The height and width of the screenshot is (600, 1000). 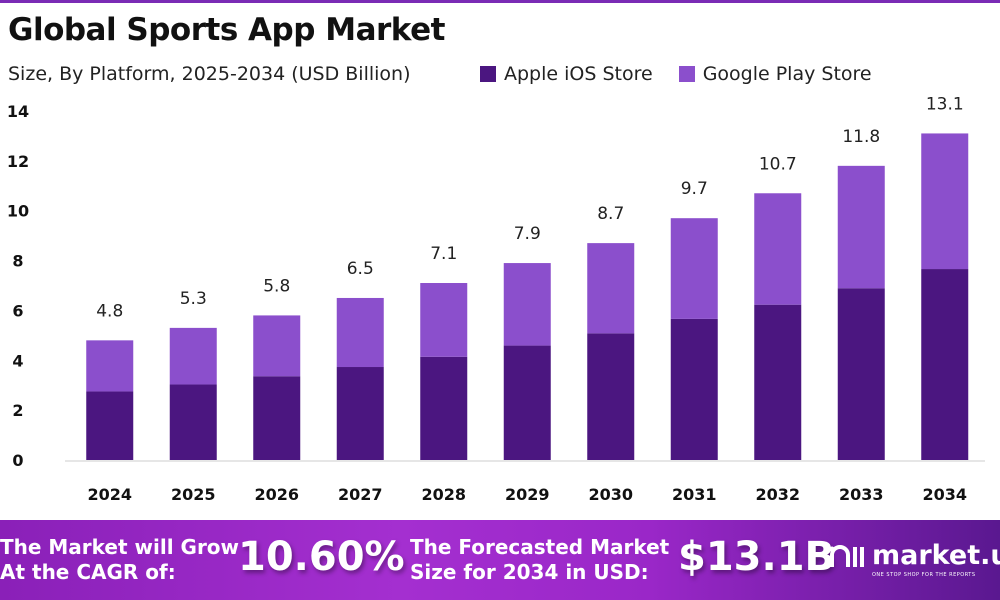 What do you see at coordinates (527, 494) in the screenshot?
I see `x-tick-label: 2029` at bounding box center [527, 494].